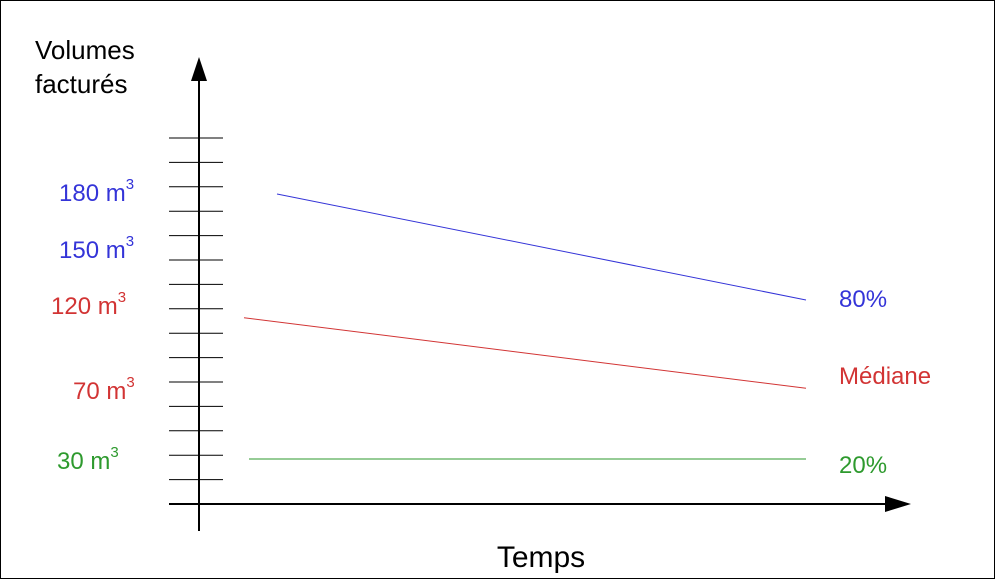 The image size is (995, 579). Describe the element at coordinates (541, 247) in the screenshot. I see `series-line-80-percent` at that location.